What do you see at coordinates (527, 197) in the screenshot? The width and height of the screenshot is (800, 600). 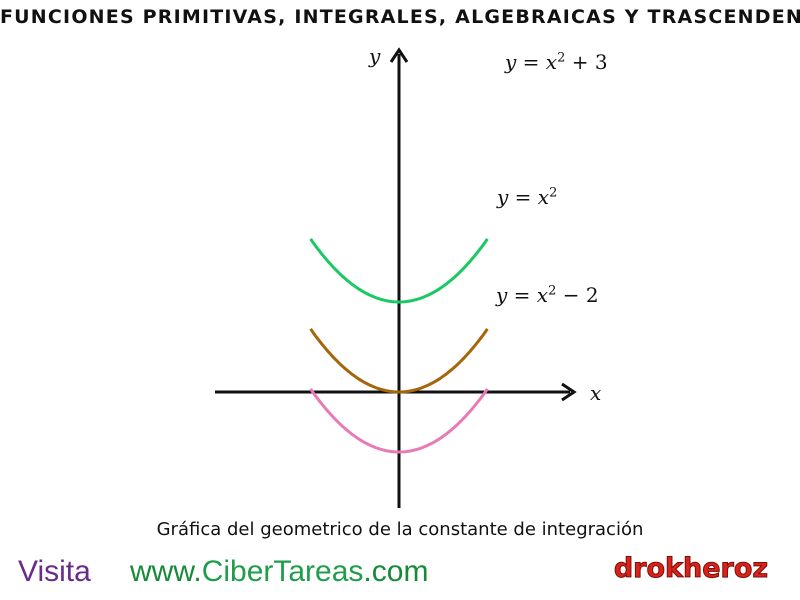 I see `equation-label-2: y = x2` at bounding box center [527, 197].